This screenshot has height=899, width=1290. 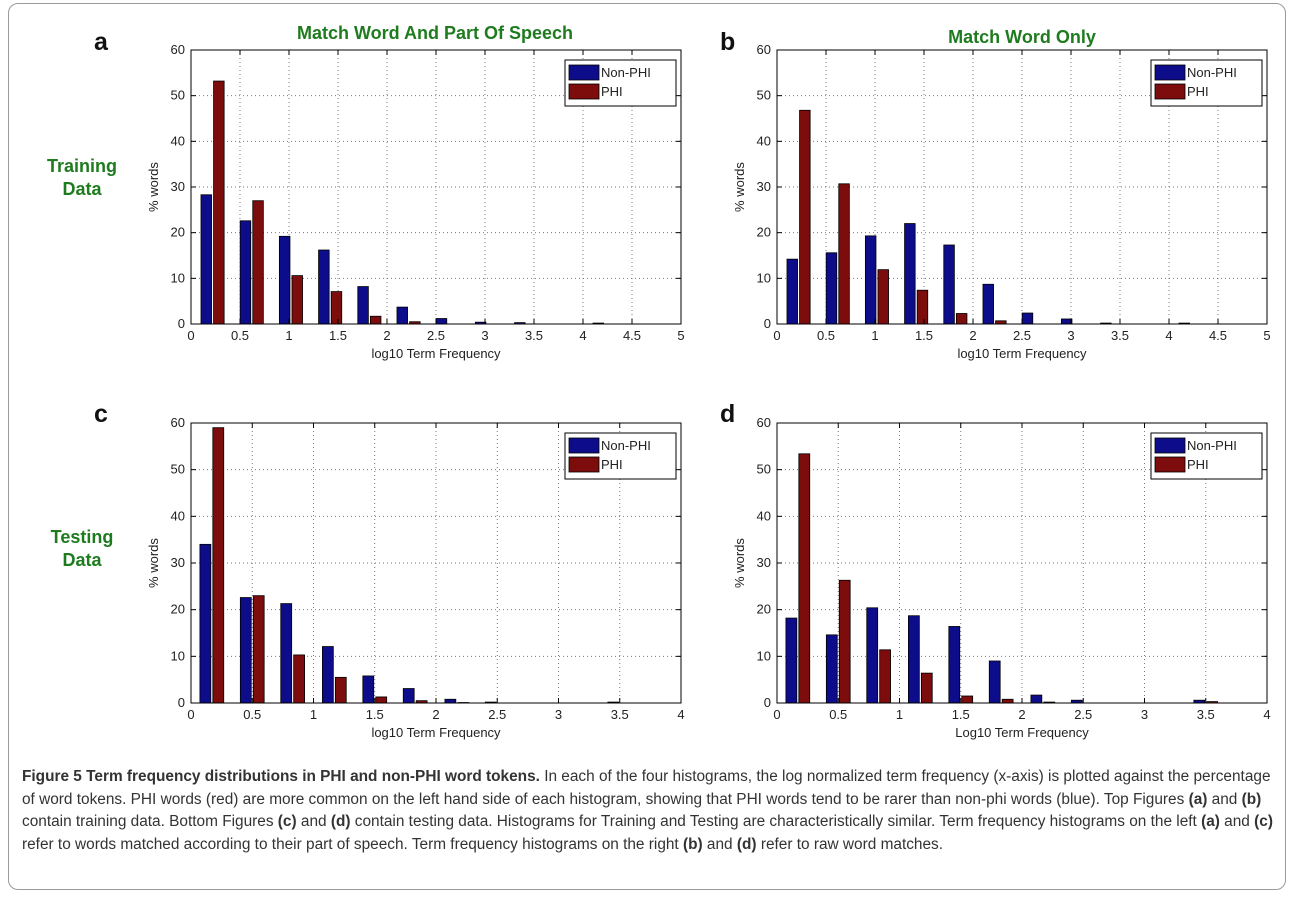 I want to click on x-tick-label-c: 2, so click(x=435, y=714).